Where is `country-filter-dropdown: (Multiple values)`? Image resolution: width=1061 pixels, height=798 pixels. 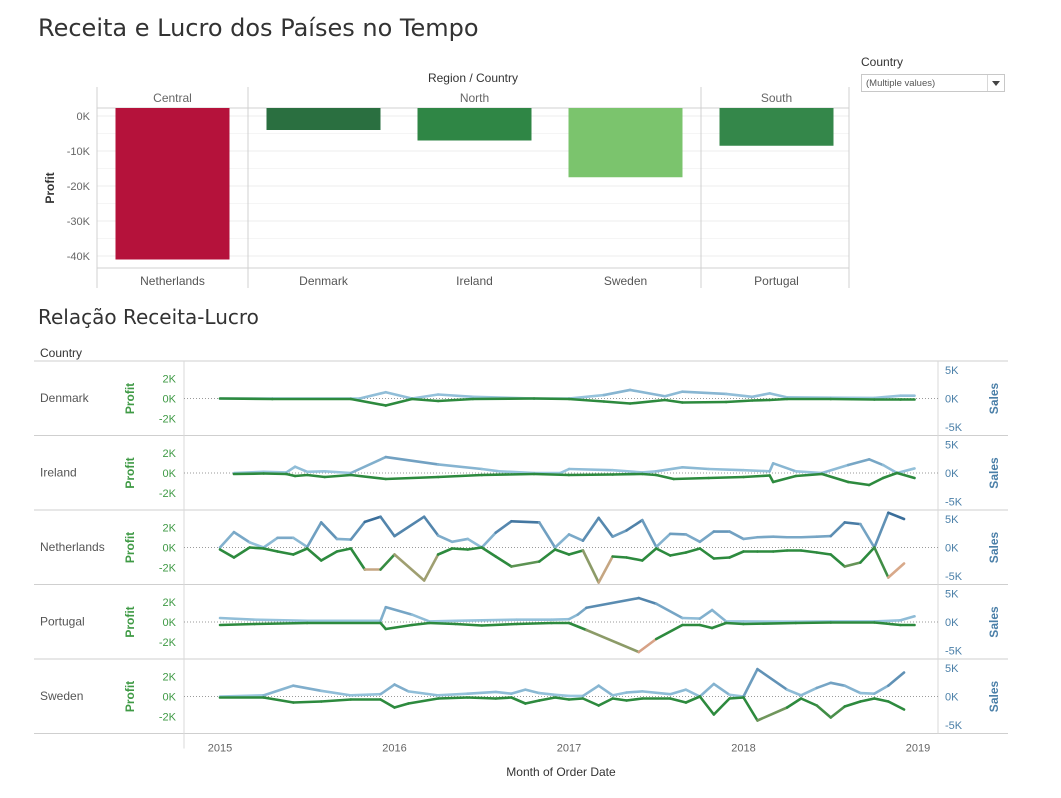
country-filter-dropdown: (Multiple values) is located at coordinates (933, 83).